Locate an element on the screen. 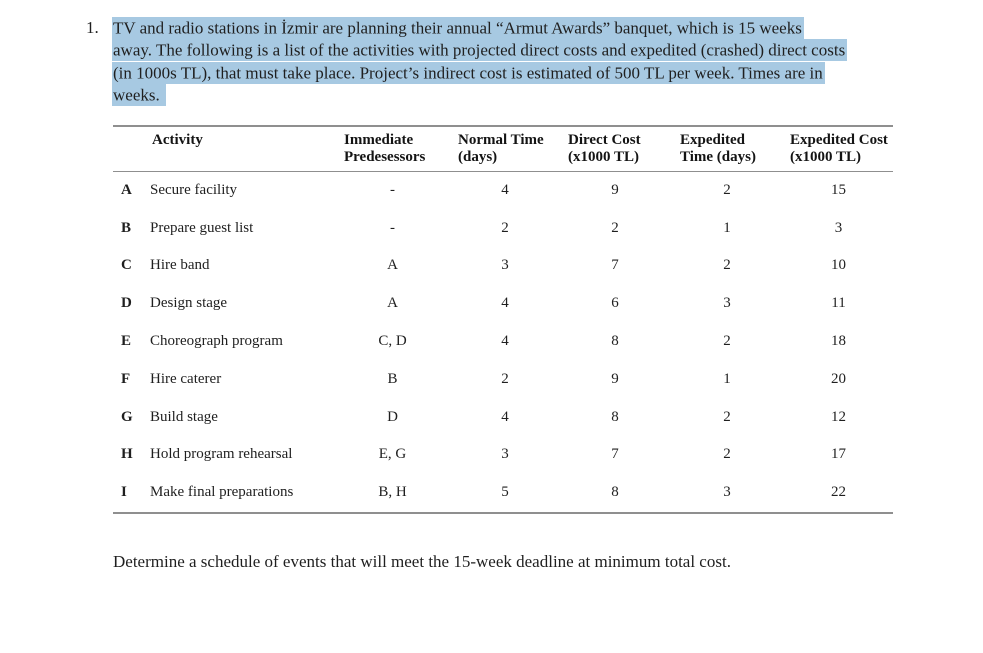  activity-name: Secure facility is located at coordinates (194, 189).